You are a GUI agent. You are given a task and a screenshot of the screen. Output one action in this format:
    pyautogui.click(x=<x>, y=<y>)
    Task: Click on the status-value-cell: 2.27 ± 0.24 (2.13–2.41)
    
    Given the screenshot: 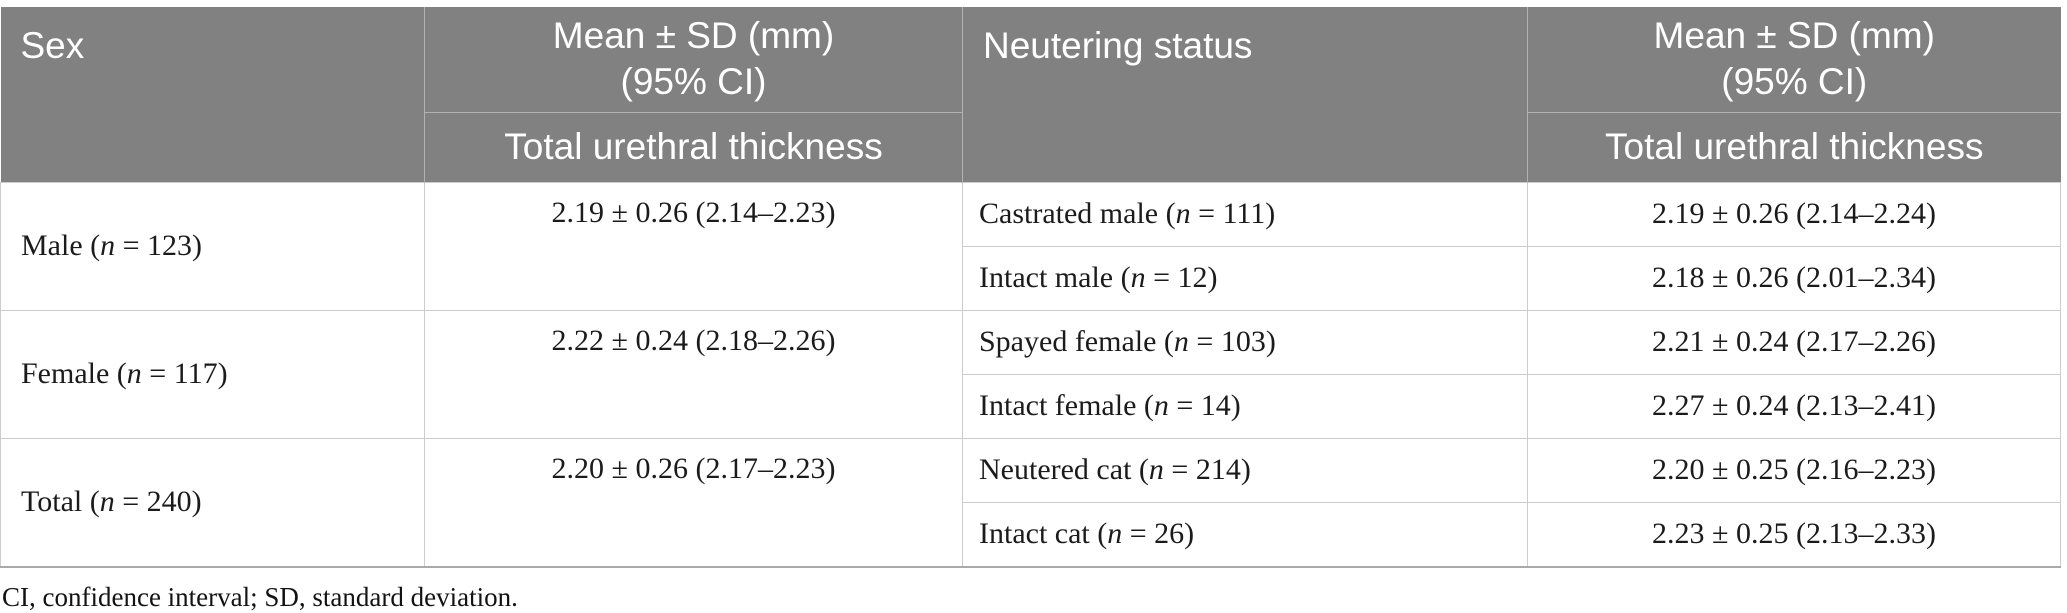 What is the action you would take?
    pyautogui.click(x=1794, y=406)
    